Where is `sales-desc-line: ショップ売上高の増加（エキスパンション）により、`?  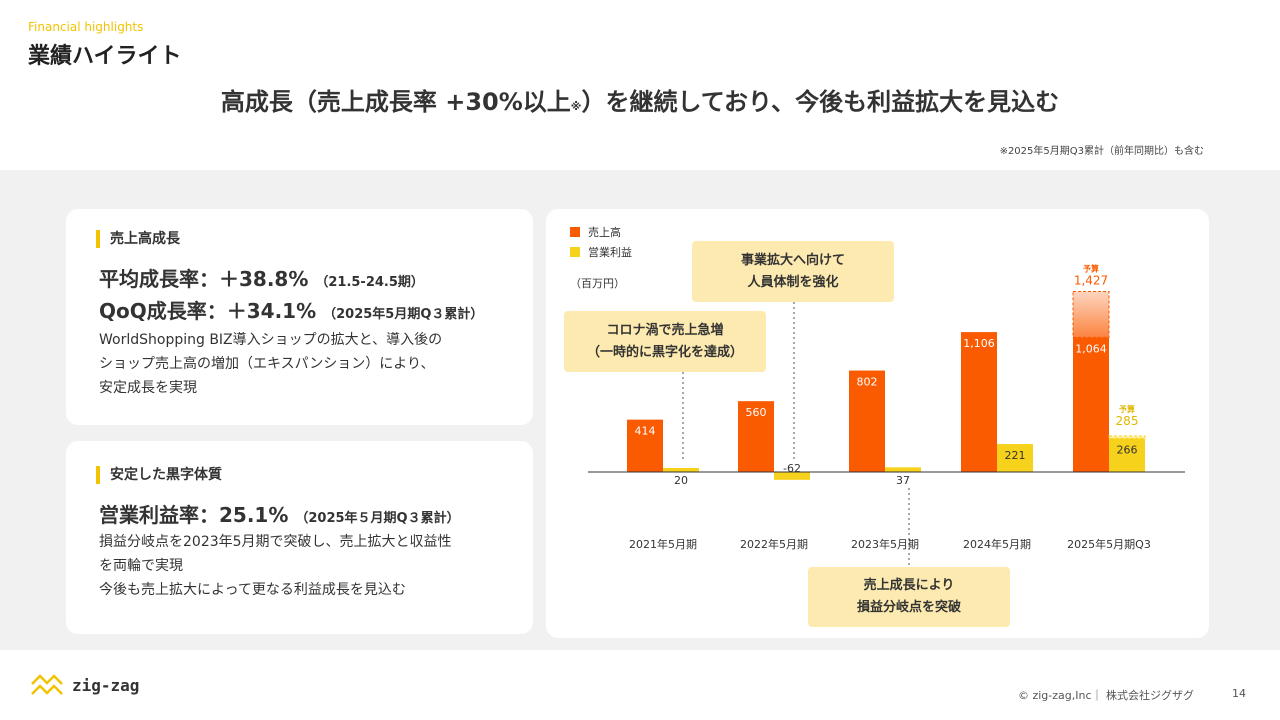
sales-desc-line: ショップ売上高の増加（エキスパンション）により、 is located at coordinates (267, 364).